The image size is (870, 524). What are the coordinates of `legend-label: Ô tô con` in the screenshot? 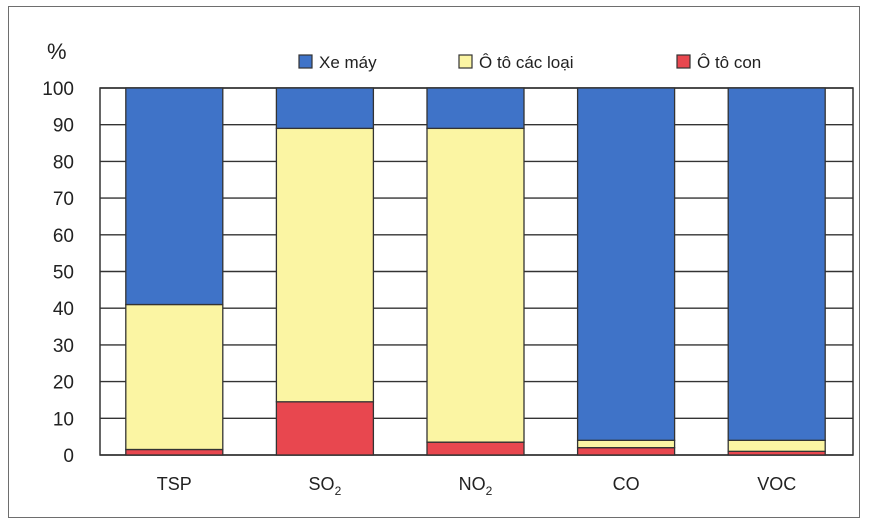 It's located at (729, 62).